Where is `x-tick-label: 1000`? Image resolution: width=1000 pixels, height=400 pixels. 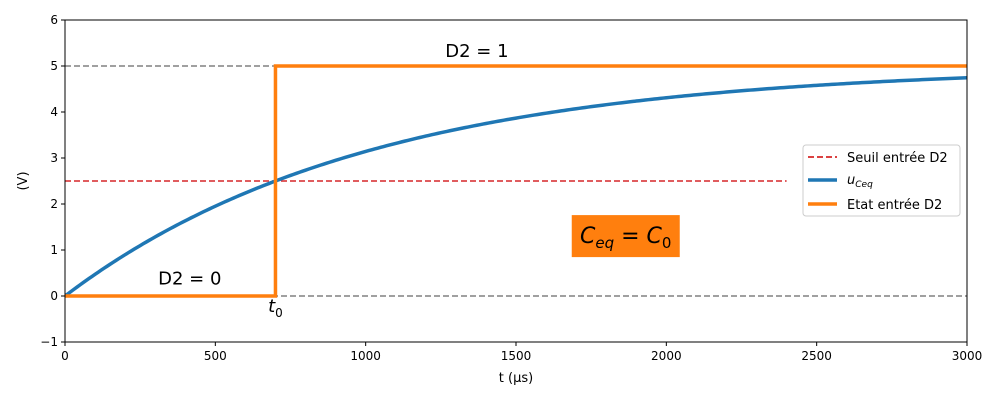 x-tick-label: 1000 is located at coordinates (365, 356).